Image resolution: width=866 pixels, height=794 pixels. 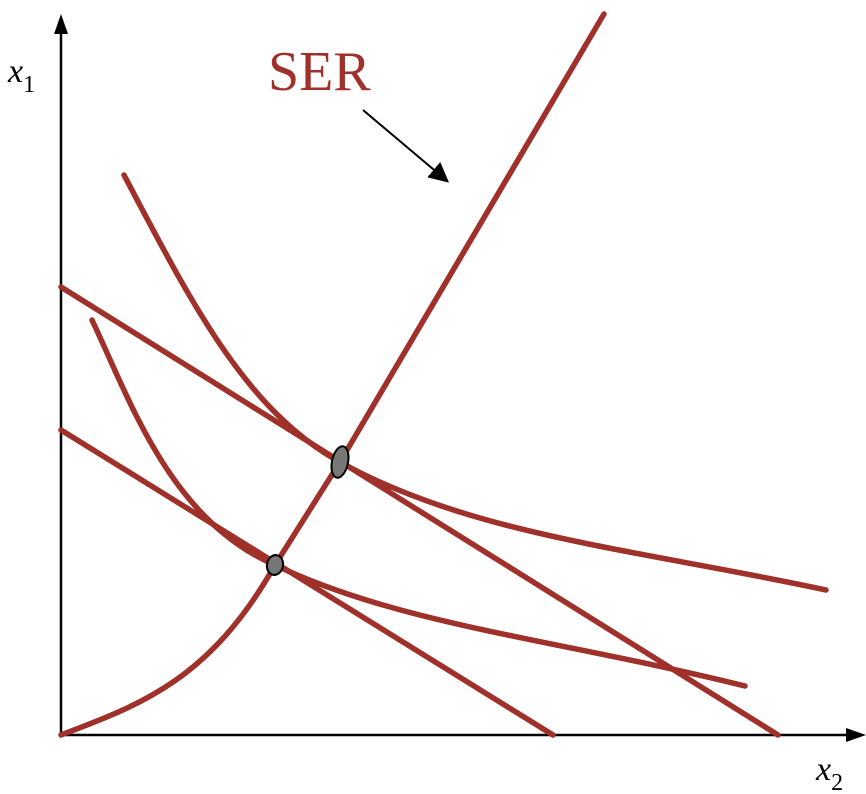 I want to click on y-axis-label: x1, so click(x=21, y=75).